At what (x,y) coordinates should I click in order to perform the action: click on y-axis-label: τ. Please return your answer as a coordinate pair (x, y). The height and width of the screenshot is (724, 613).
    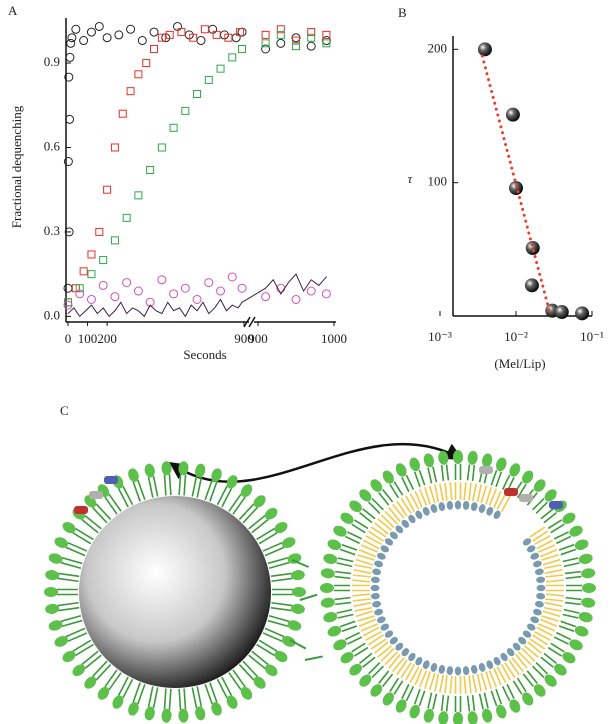
    Looking at the image, I should click on (411, 178).